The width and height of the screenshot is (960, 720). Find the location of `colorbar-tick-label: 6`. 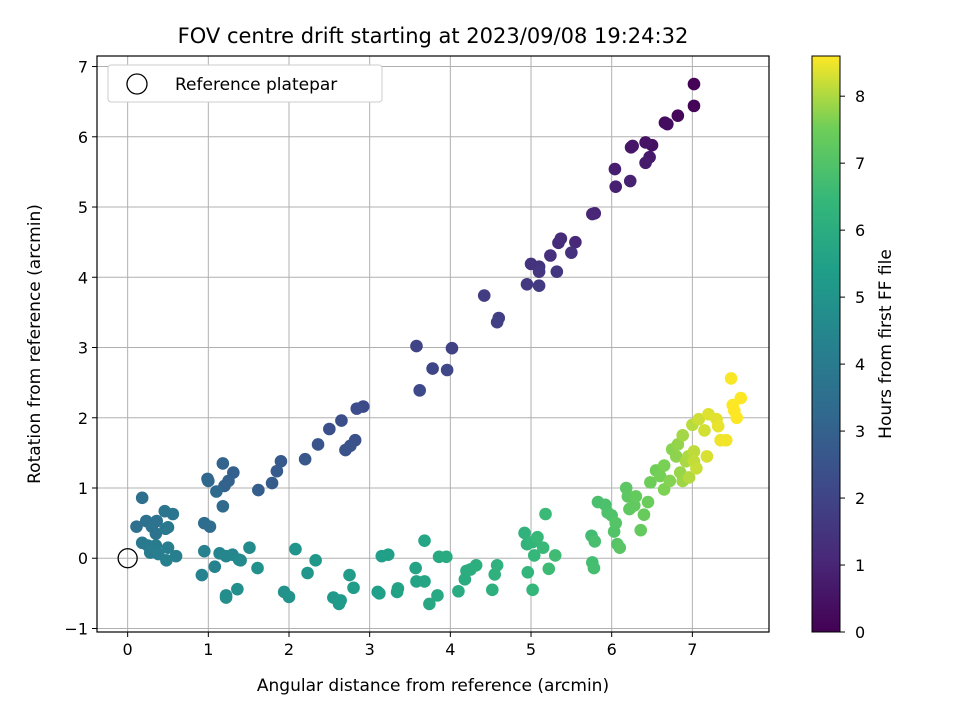

colorbar-tick-label: 6 is located at coordinates (860, 230).